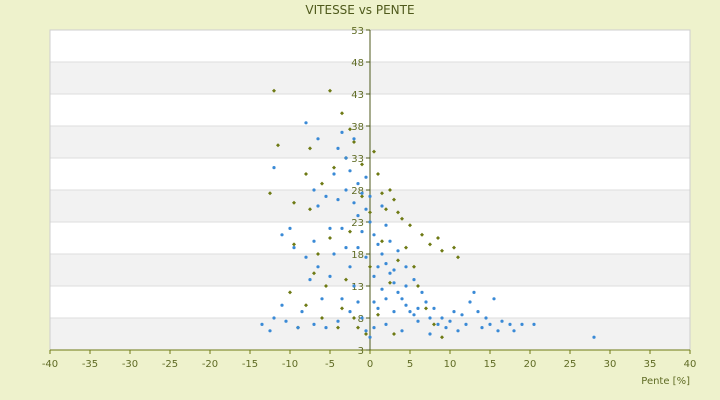 The height and width of the screenshot is (400, 720). I want to click on x-axis: -40 -35 -30 -25 -20 -15 -10 -5 0 5 10 15 20 25 30 35 40, so click(369, 359).